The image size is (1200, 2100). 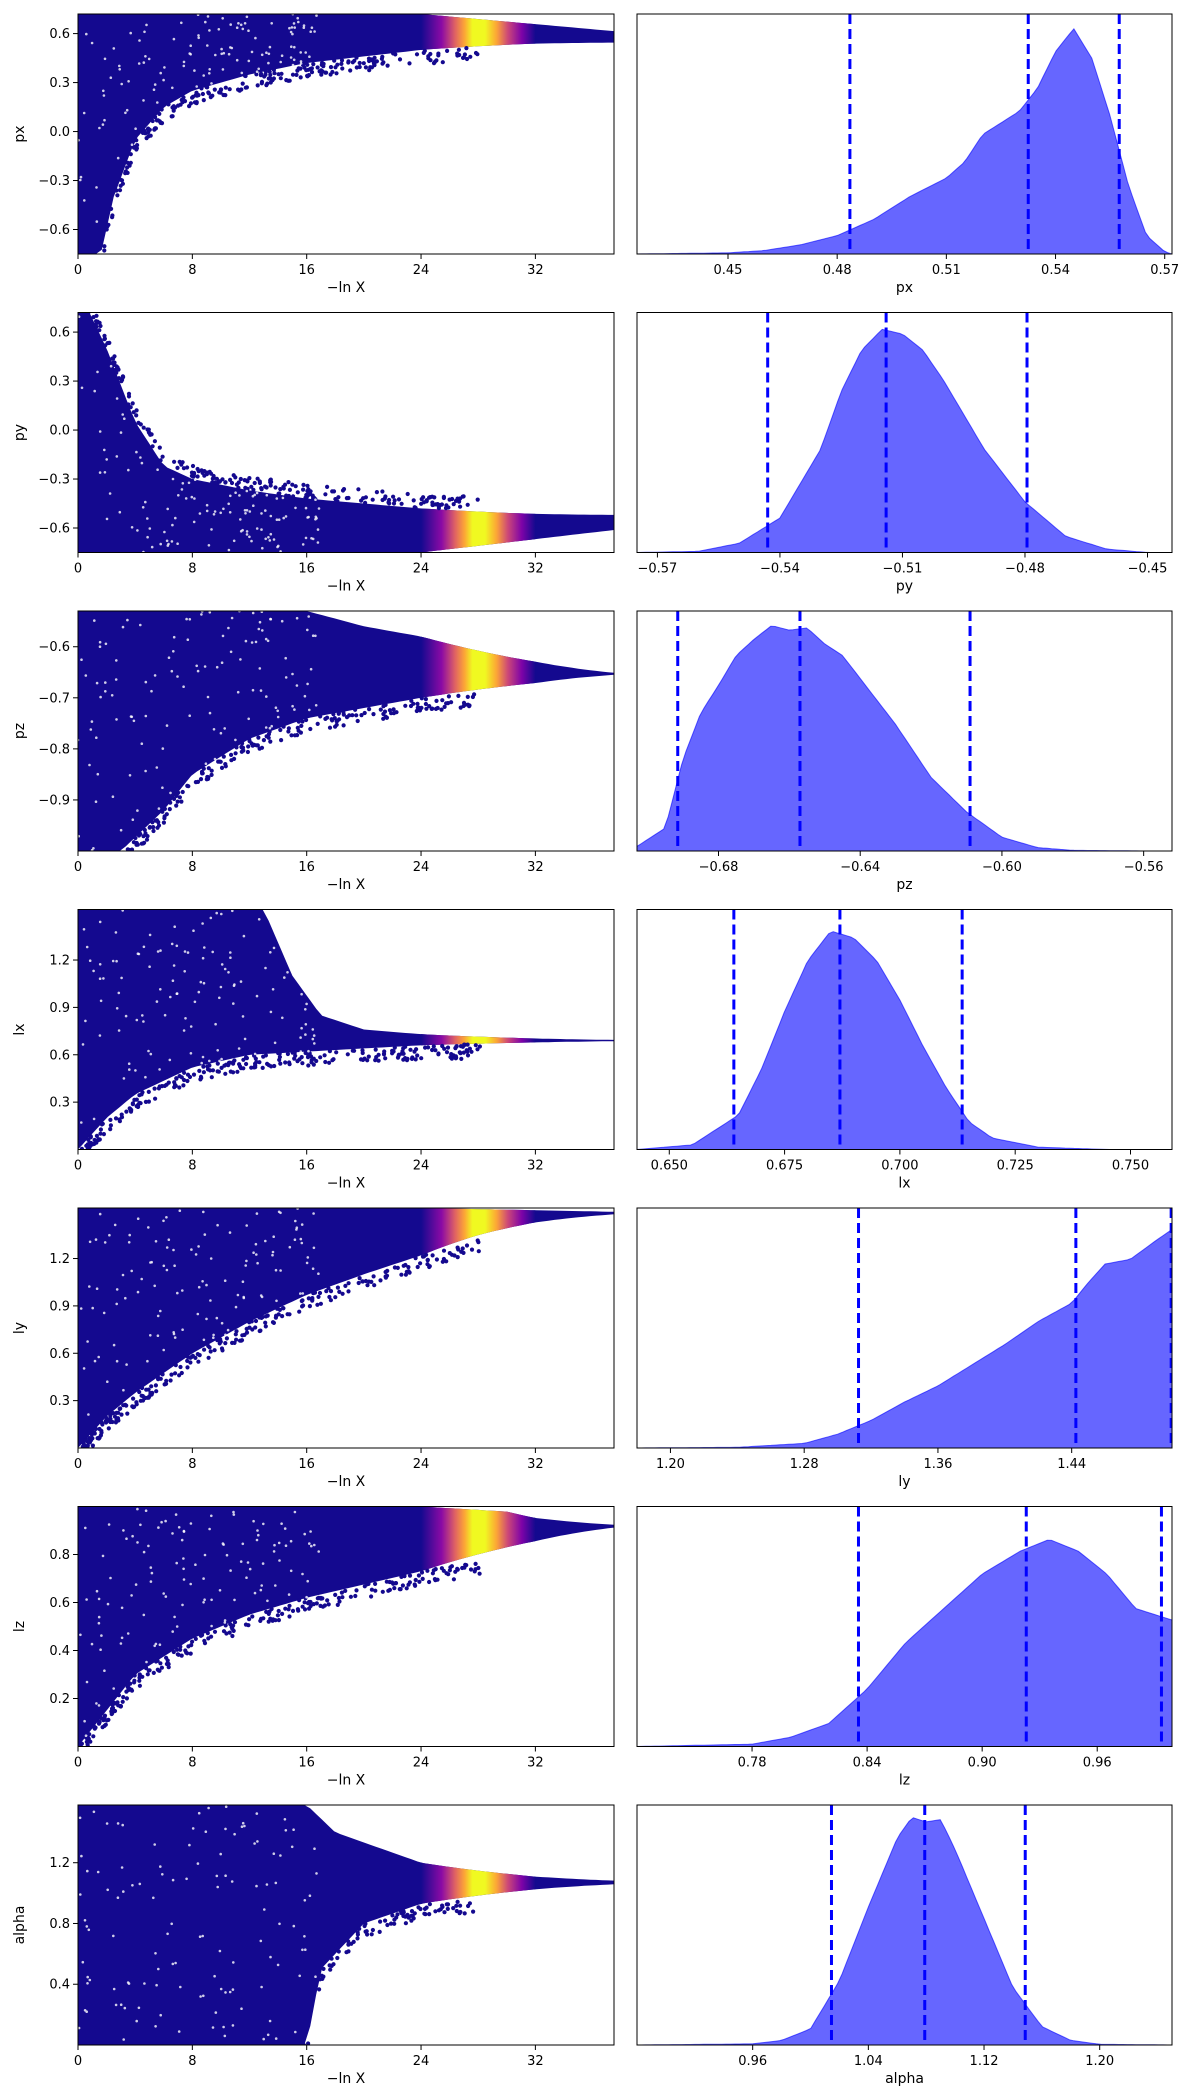 I want to click on posterior-xlabel-px: px, so click(x=904, y=288).